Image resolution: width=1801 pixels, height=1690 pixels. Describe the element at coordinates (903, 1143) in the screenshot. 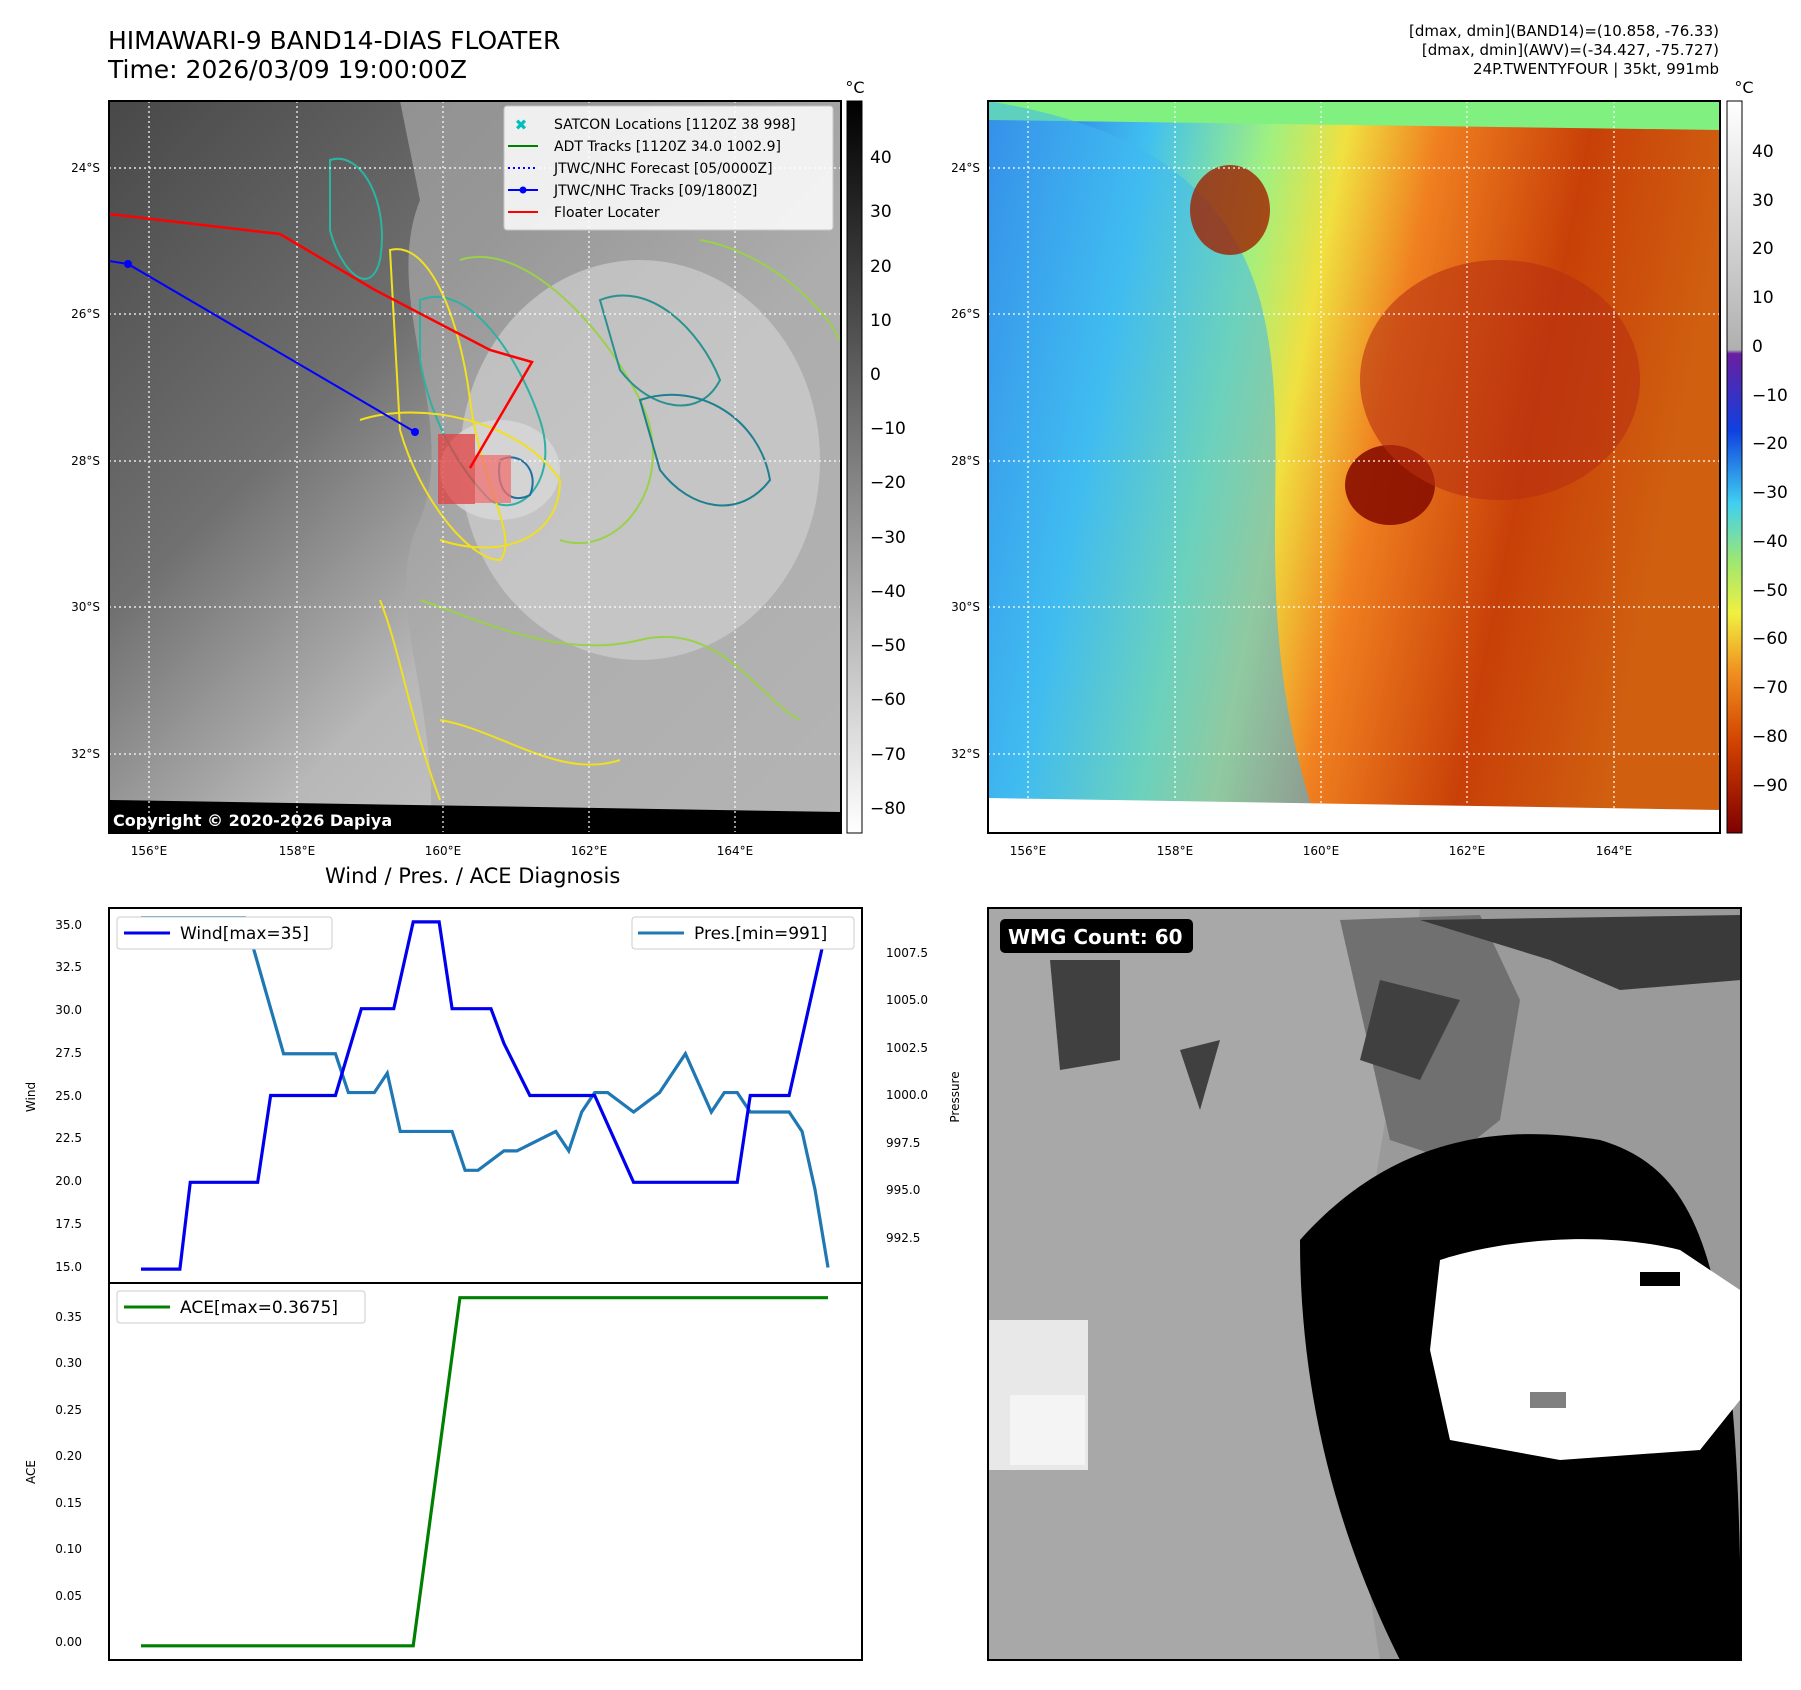

I see `pressure-ytick: 997.5` at that location.